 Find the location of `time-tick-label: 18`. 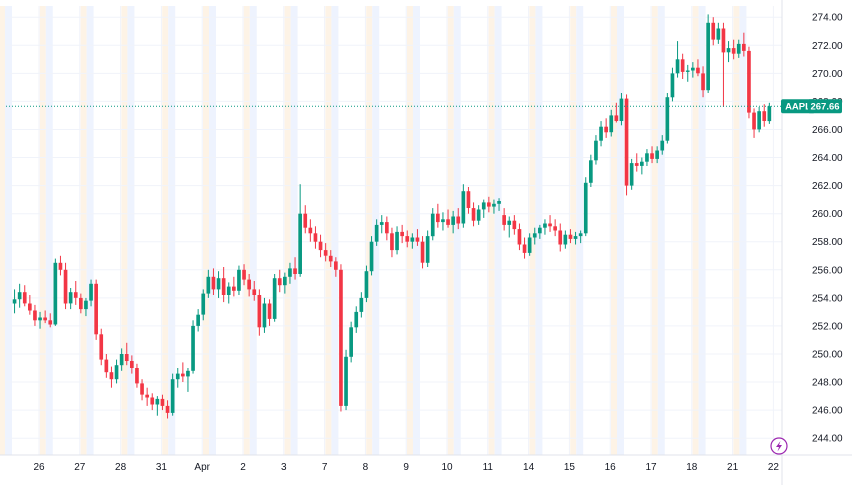

time-tick-label: 18 is located at coordinates (692, 467).